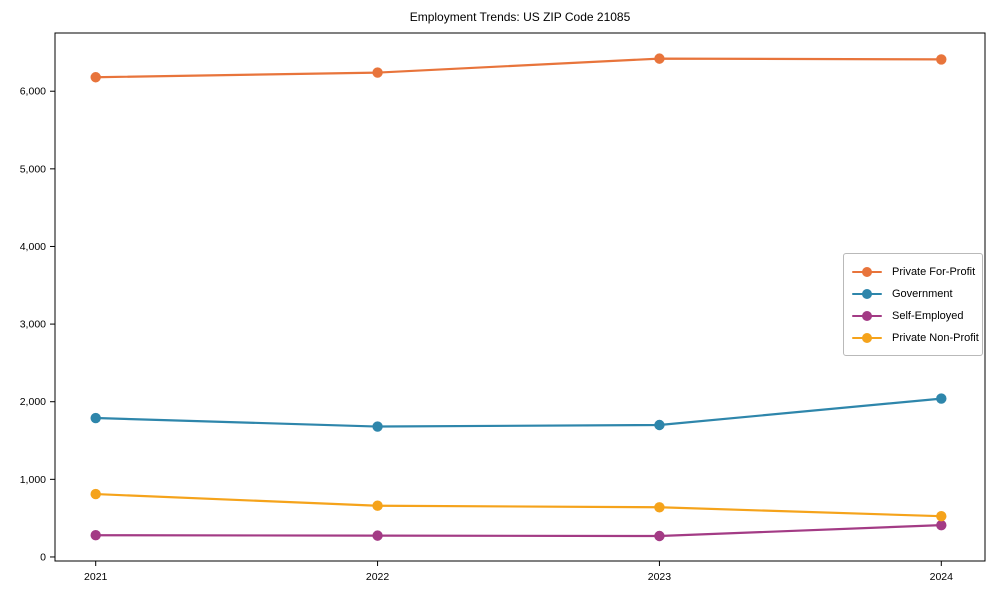 The width and height of the screenshot is (1000, 600). I want to click on legend-item-private-non-profit: Private Non-Profit, so click(915, 338).